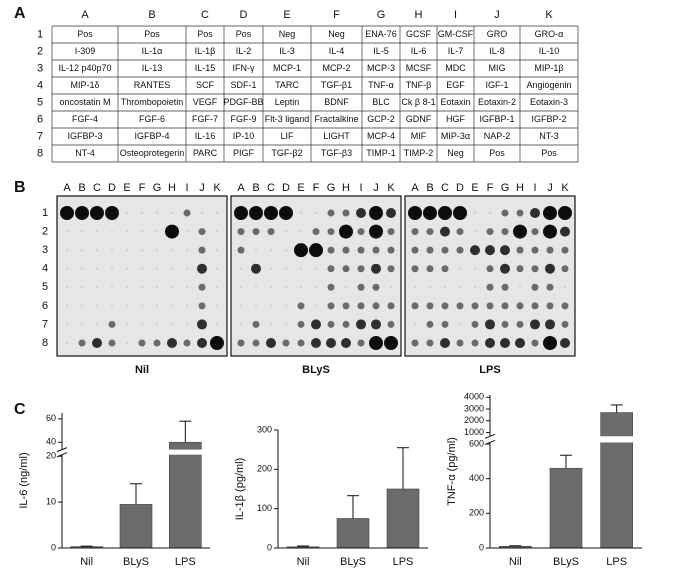  I want to click on table-cell: NAP-2, so click(497, 136).